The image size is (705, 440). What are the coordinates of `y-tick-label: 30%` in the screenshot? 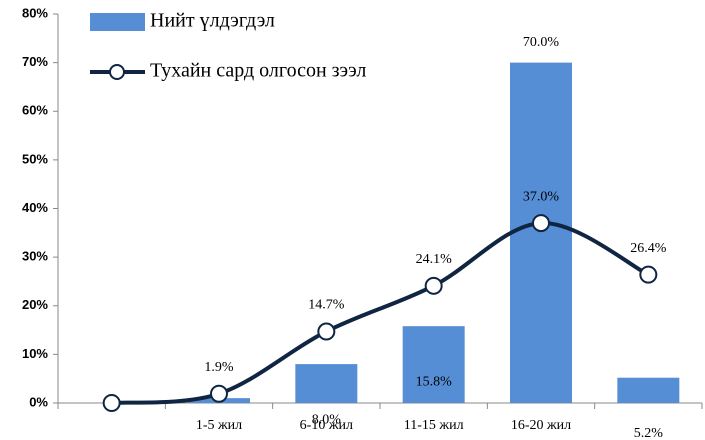 It's located at (35, 256).